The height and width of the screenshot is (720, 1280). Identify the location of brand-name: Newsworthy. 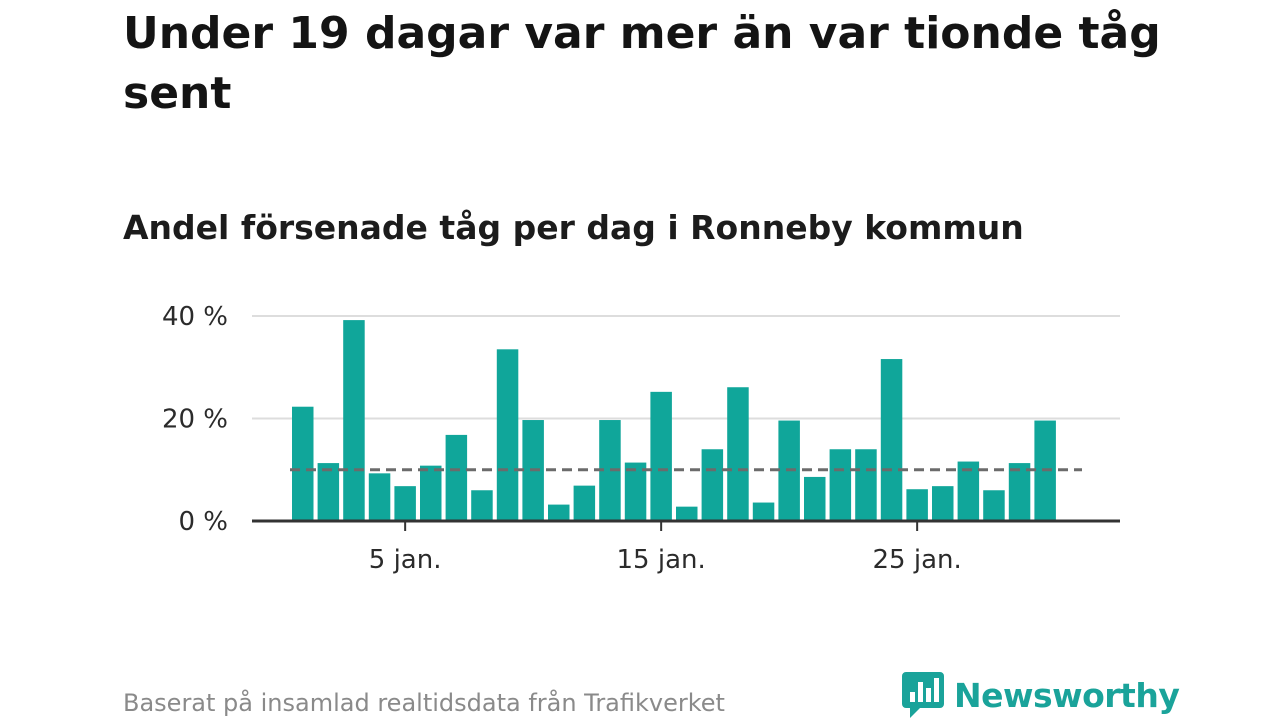
(1067, 695).